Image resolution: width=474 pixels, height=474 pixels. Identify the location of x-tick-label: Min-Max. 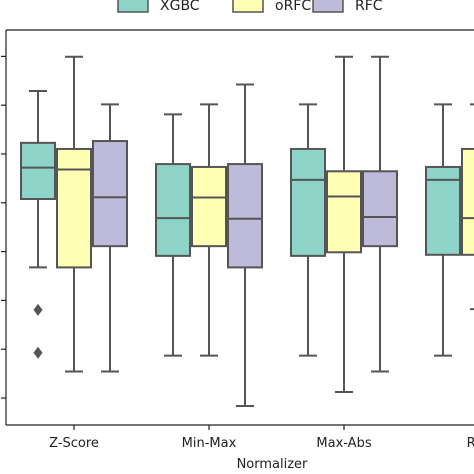
(209, 443).